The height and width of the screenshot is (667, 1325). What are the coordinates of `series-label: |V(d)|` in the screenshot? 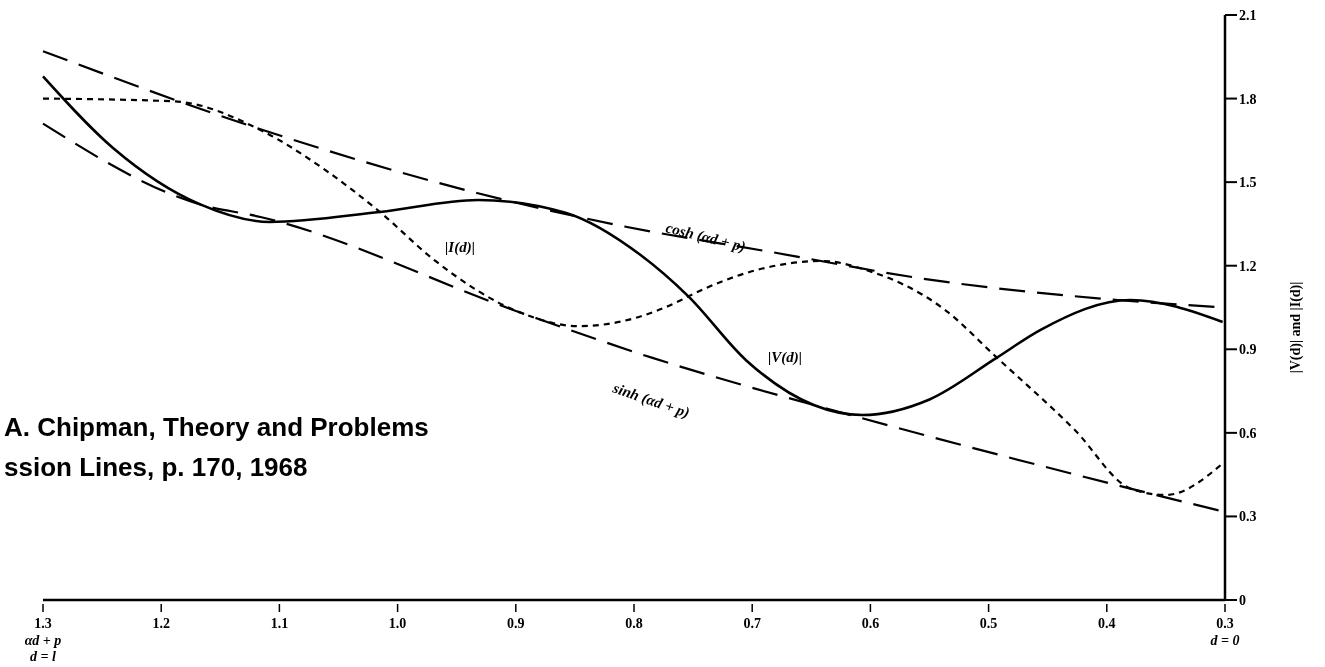 It's located at (785, 357).